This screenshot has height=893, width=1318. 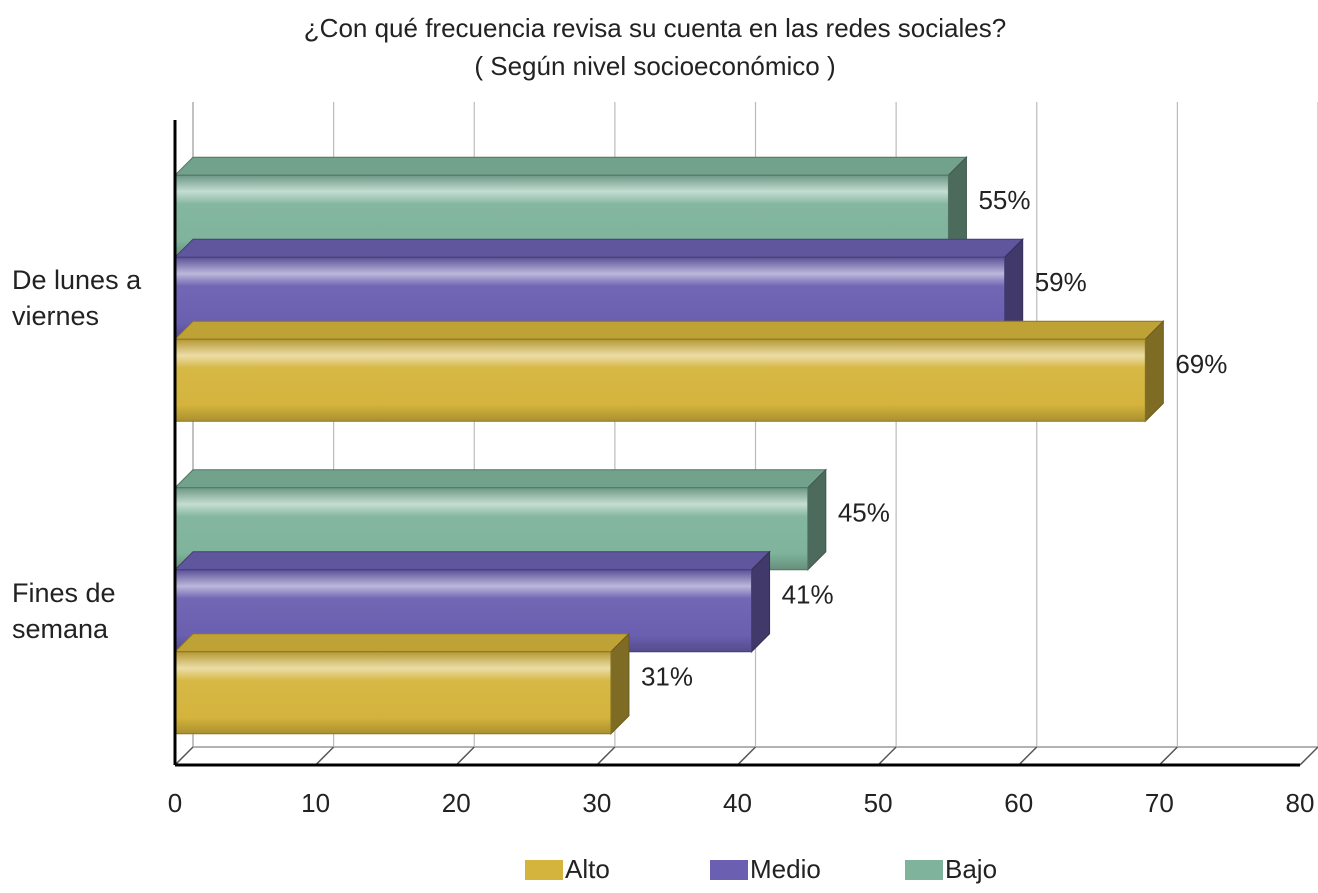 I want to click on data-label: 69%, so click(x=1201, y=364).